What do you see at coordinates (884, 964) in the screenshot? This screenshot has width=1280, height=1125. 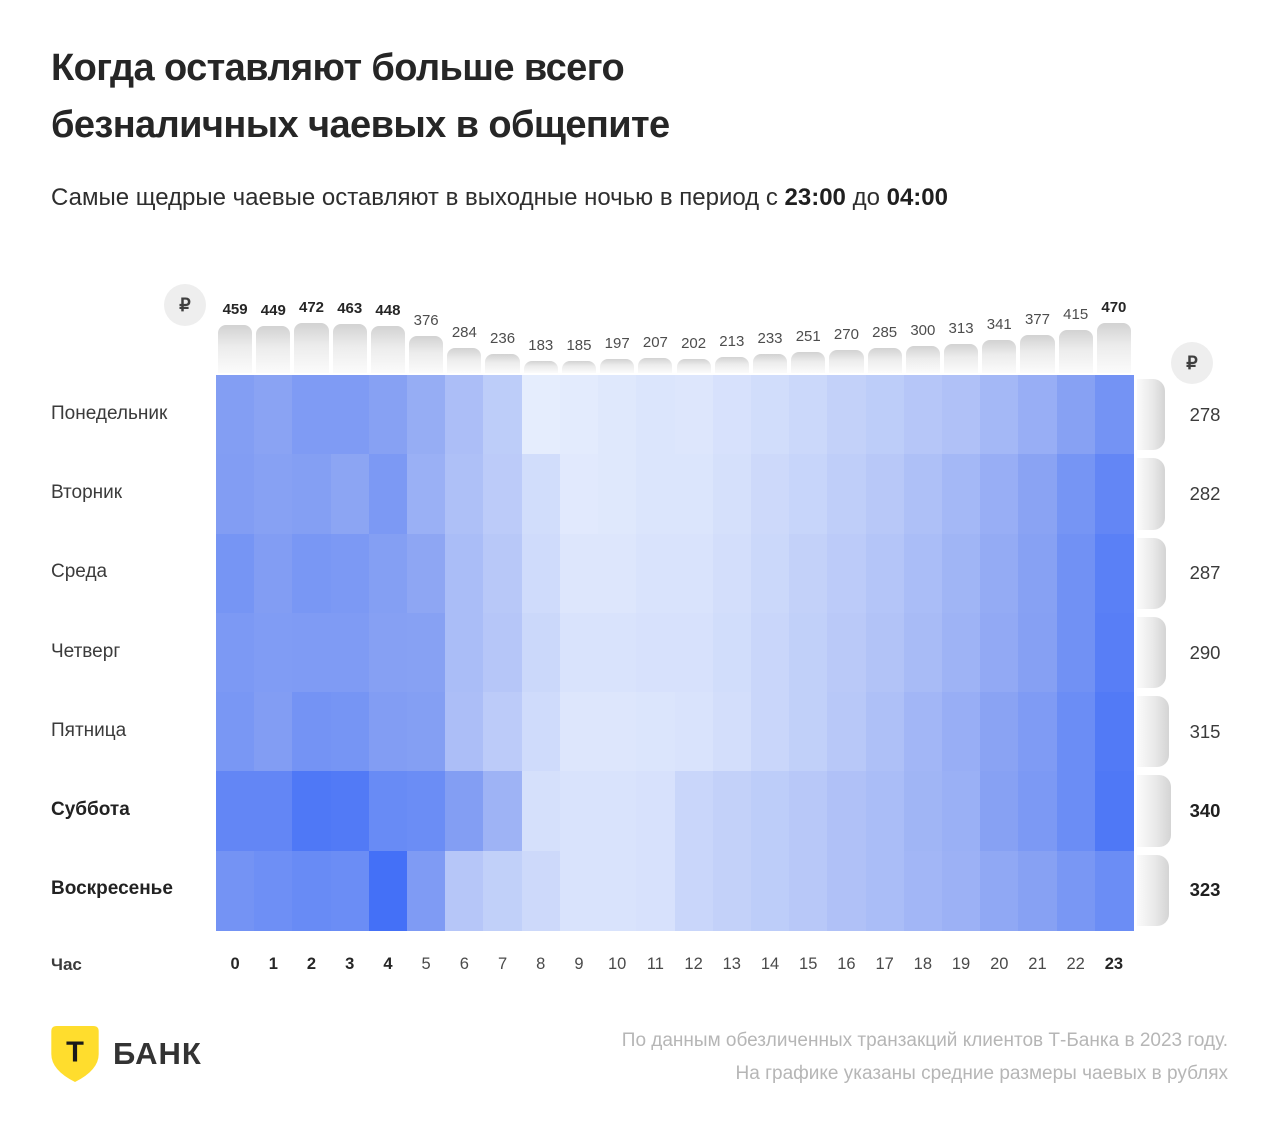 I see `hour-label: 17` at bounding box center [884, 964].